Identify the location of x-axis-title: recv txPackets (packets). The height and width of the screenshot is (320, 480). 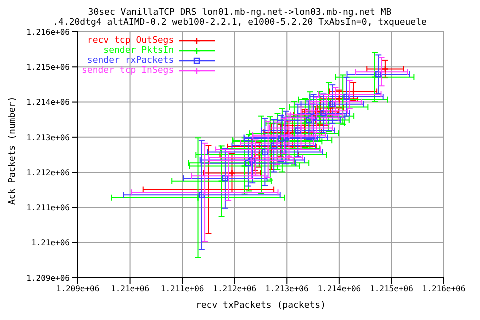
(261, 306).